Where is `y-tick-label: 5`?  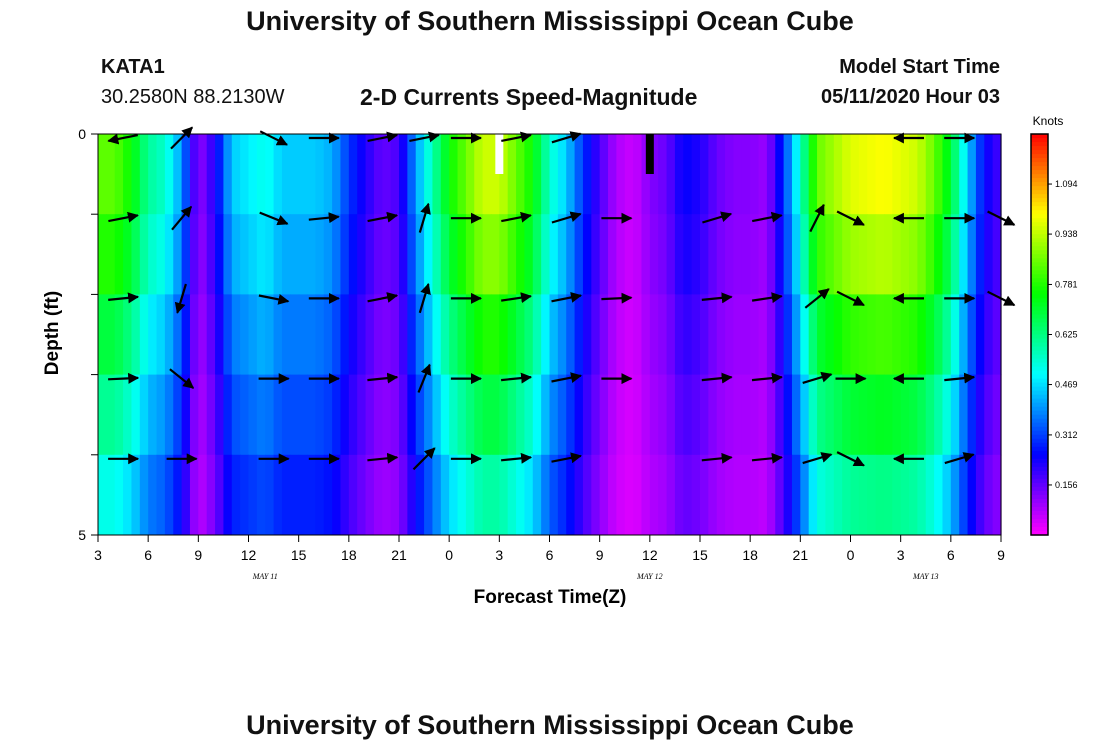 y-tick-label: 5 is located at coordinates (82, 535).